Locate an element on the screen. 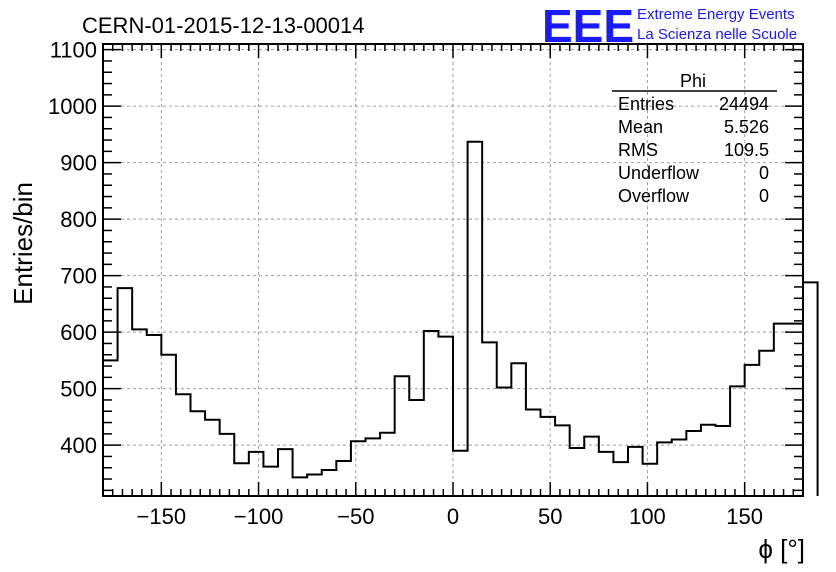 Image resolution: width=836 pixels, height=572 pixels. logo-line-2: La Scienza nelle Scuole is located at coordinates (717, 34).